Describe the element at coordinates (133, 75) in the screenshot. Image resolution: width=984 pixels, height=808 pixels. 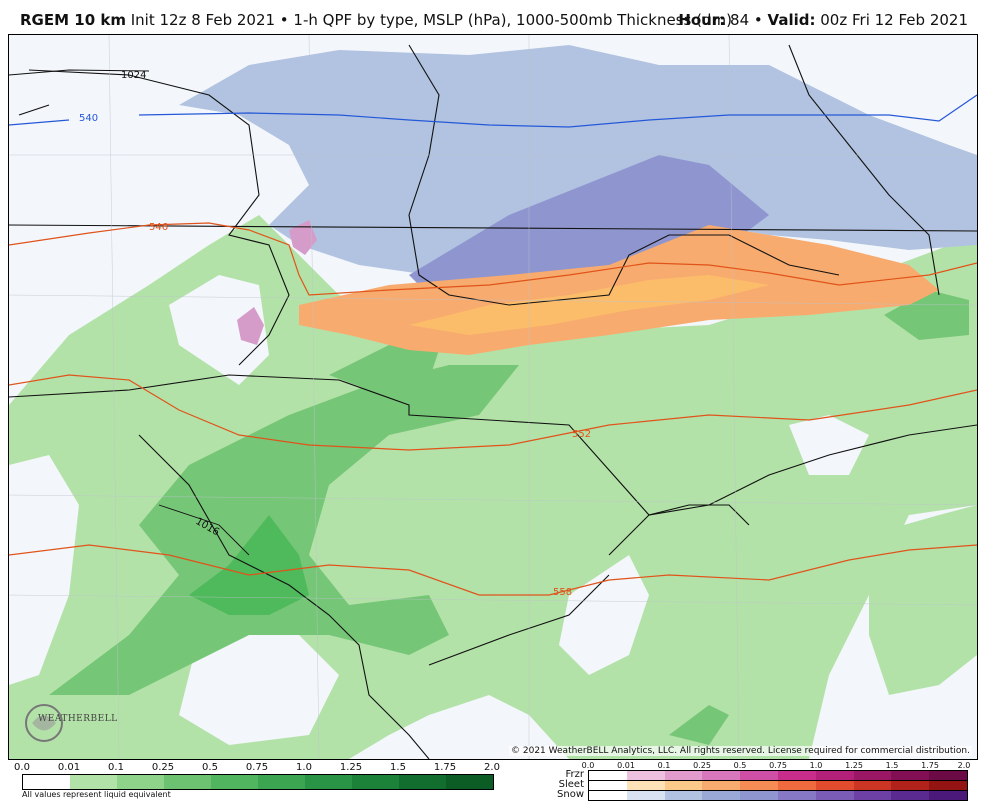
I see `pressure-label-1024: 1024` at that location.